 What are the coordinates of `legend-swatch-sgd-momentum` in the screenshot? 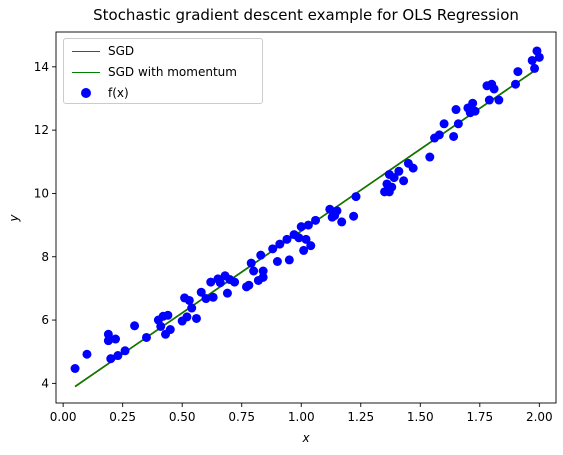 It's located at (86, 72).